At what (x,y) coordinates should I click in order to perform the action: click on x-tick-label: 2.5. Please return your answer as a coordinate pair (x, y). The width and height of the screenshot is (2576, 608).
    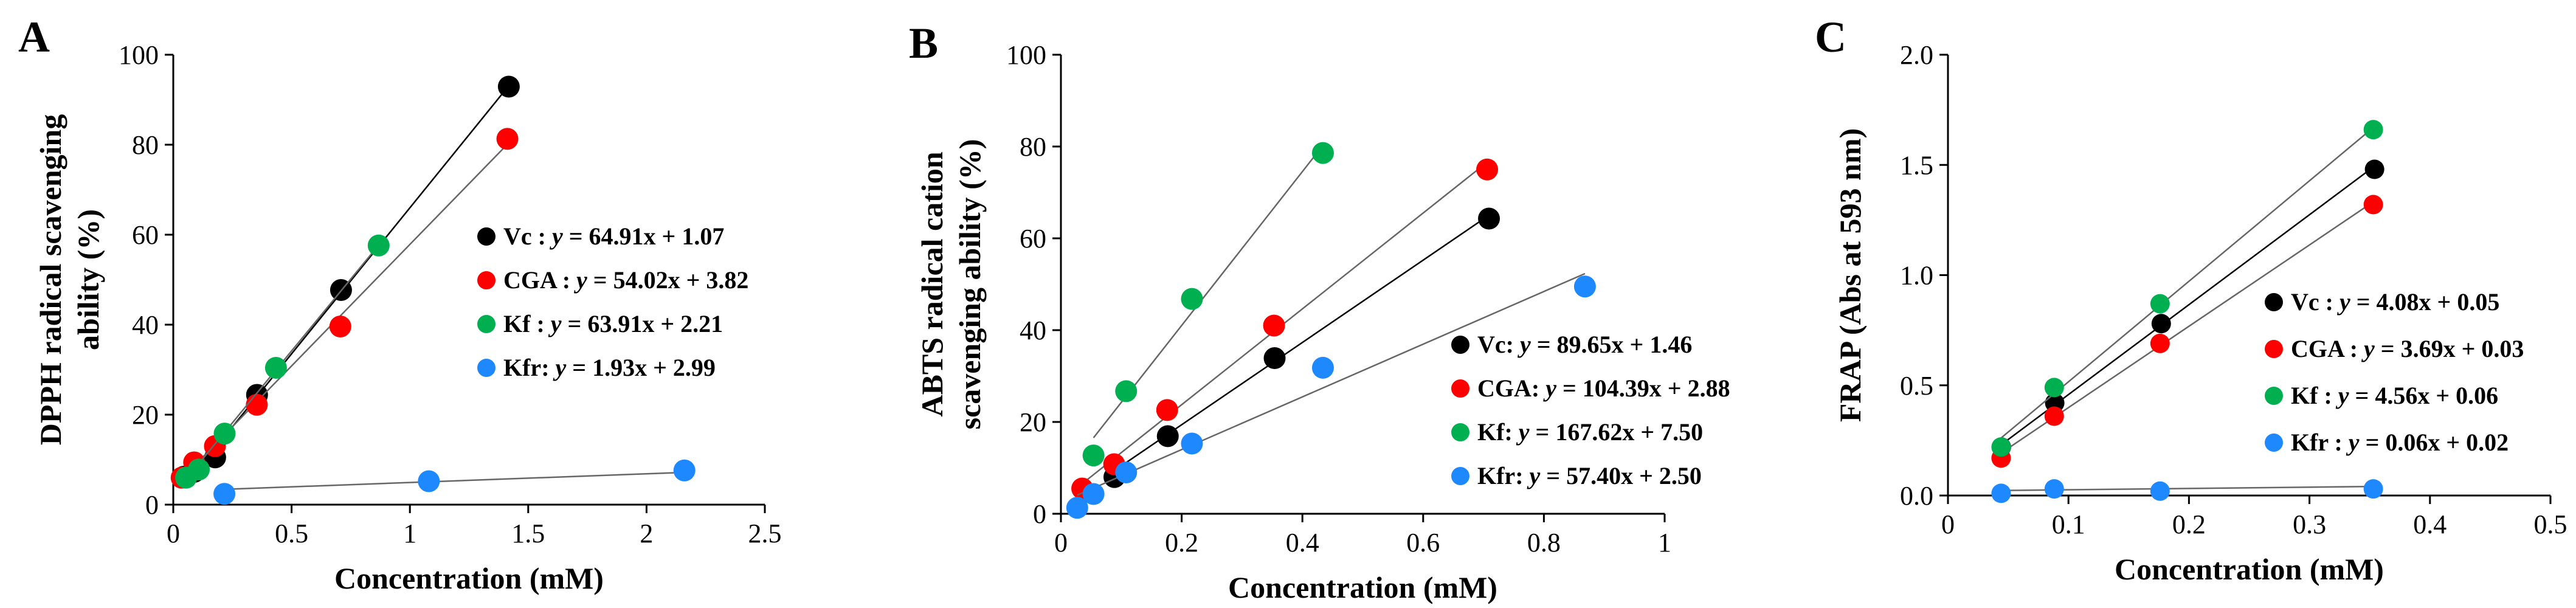
    Looking at the image, I should click on (765, 533).